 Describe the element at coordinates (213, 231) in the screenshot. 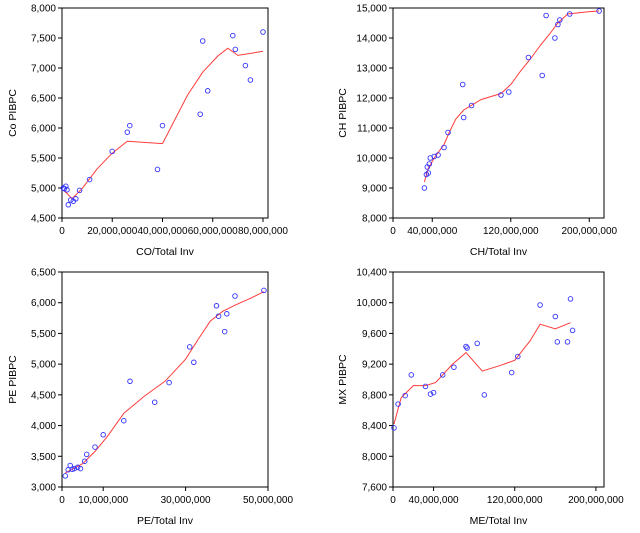

I see `co-x-tick-label: 60,000,000` at that location.